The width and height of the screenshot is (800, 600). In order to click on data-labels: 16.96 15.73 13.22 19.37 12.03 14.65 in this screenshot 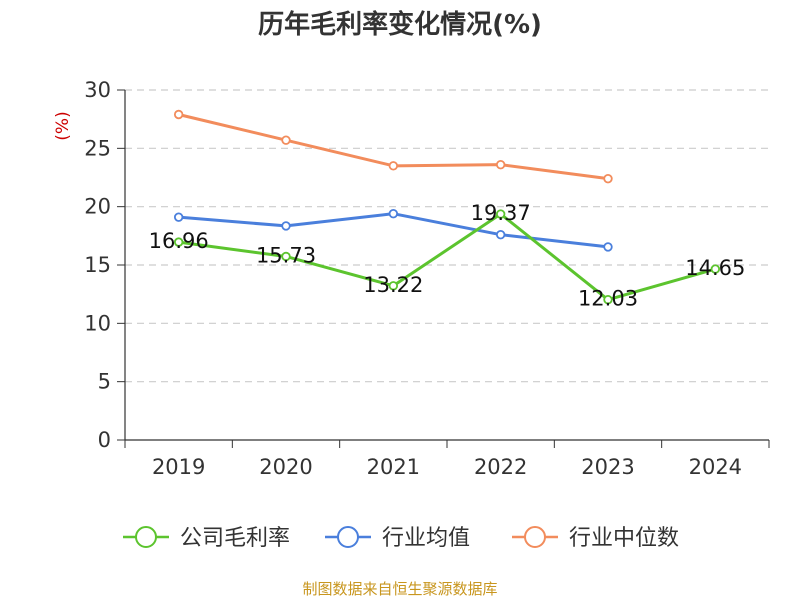, I will do `click(447, 256)`.